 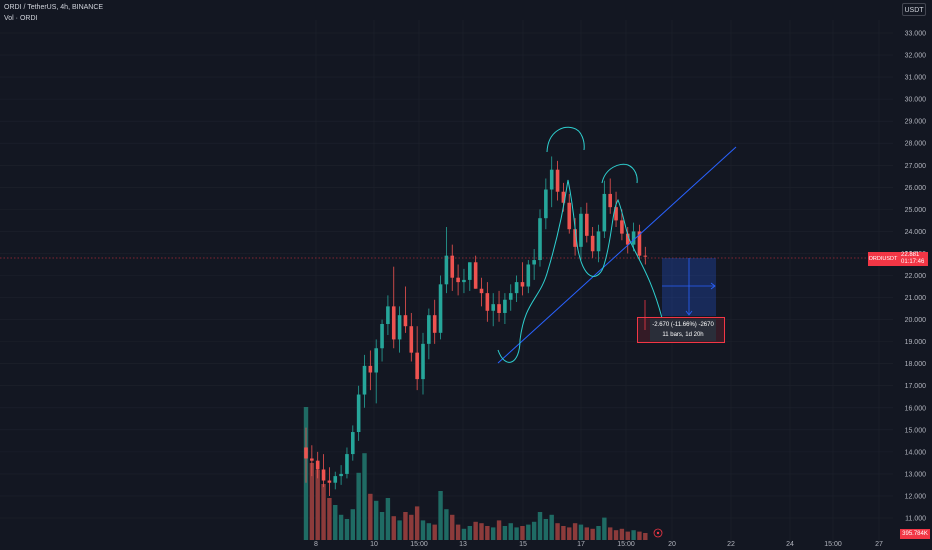 I want to click on y-tick-label: 26.000, so click(x=916, y=188).